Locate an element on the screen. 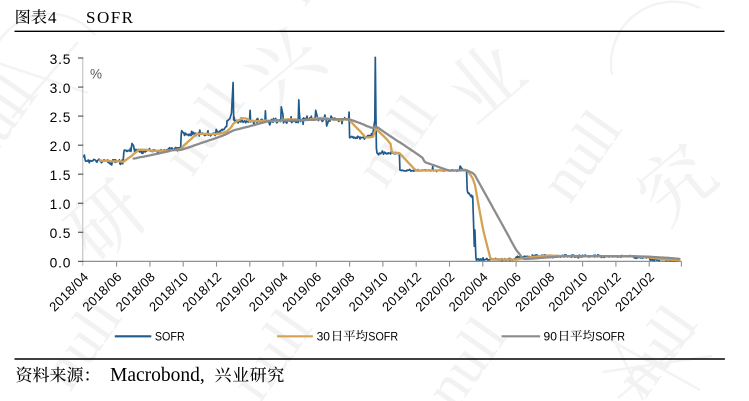 The height and width of the screenshot is (401, 749). svg-text: 3.0 is located at coordinates (61, 88).